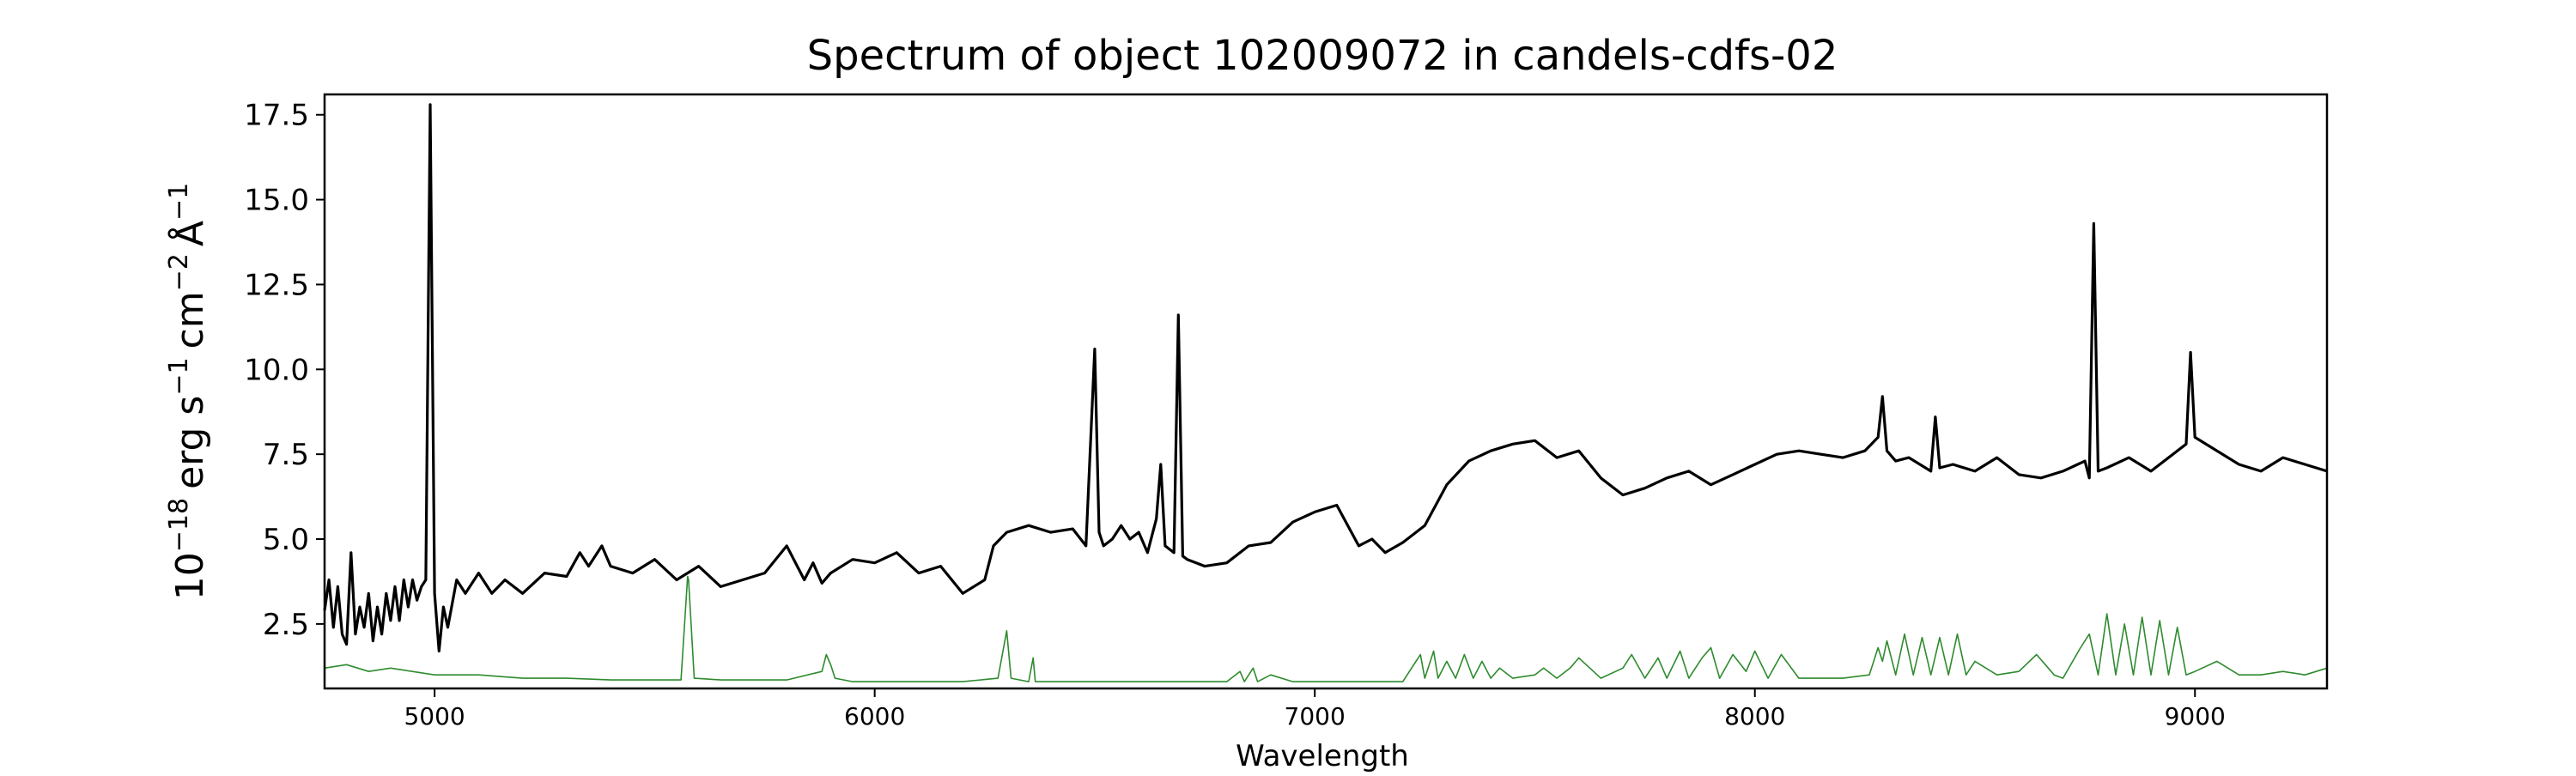 Image resolution: width=2576 pixels, height=776 pixels. What do you see at coordinates (874, 716) in the screenshot?
I see `x-tick-label-1: 6000` at bounding box center [874, 716].